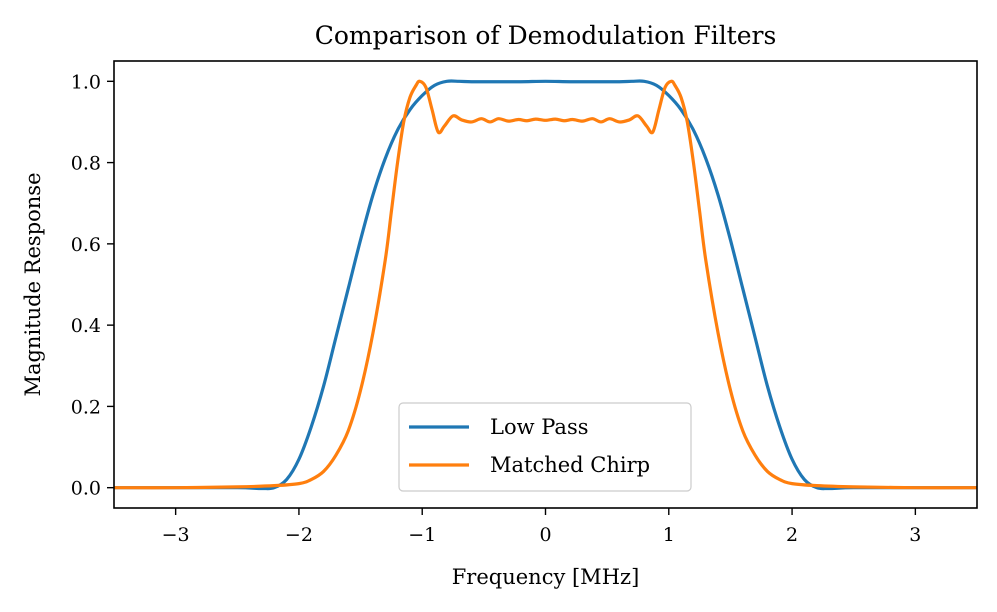  I want to click on x-tick-label: −3, so click(176, 535).